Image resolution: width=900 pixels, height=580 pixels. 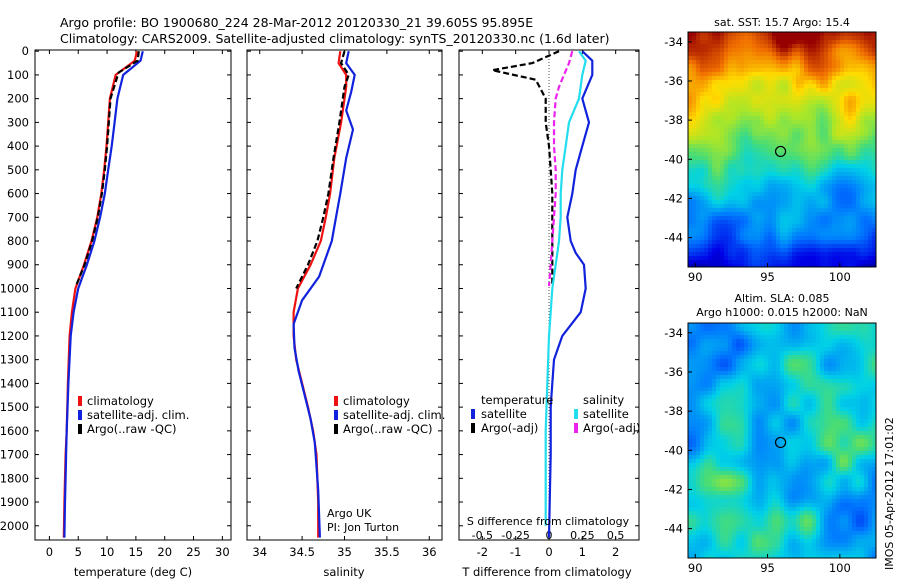 I want to click on map-y-tick-label: -42, so click(x=673, y=198).